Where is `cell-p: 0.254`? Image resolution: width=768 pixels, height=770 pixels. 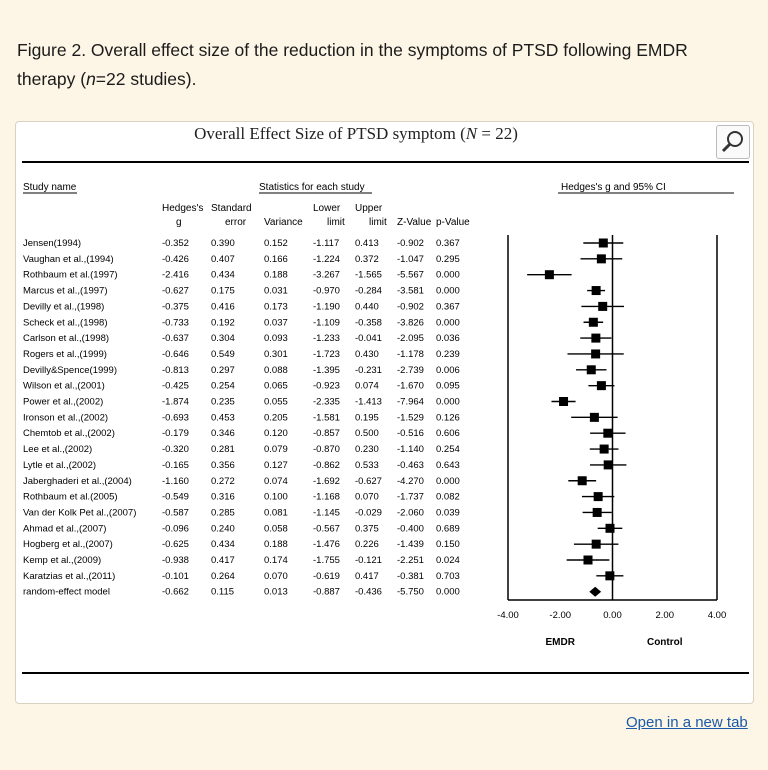
cell-p: 0.254 is located at coordinates (448, 449).